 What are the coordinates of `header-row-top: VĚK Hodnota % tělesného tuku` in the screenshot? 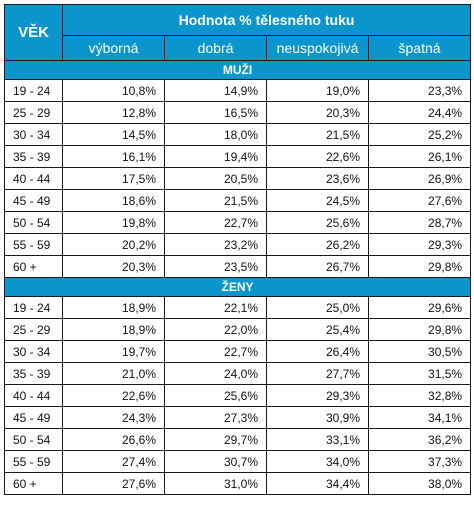 It's located at (238, 32).